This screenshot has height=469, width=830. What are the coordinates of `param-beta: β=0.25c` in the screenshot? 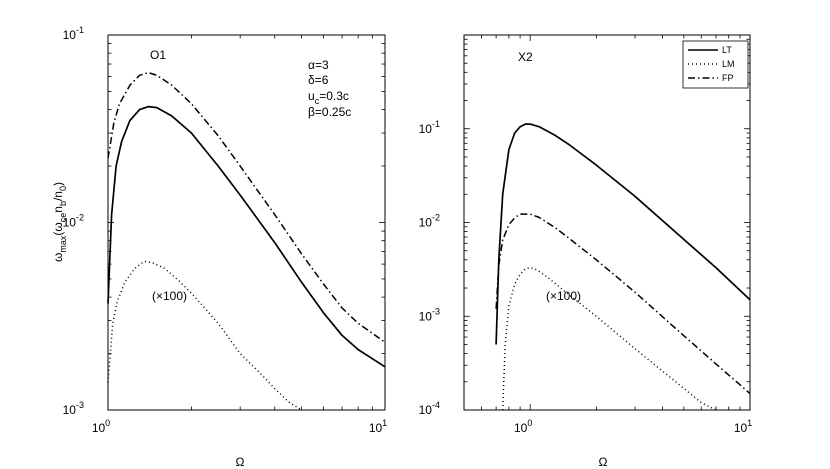 It's located at (329, 112).